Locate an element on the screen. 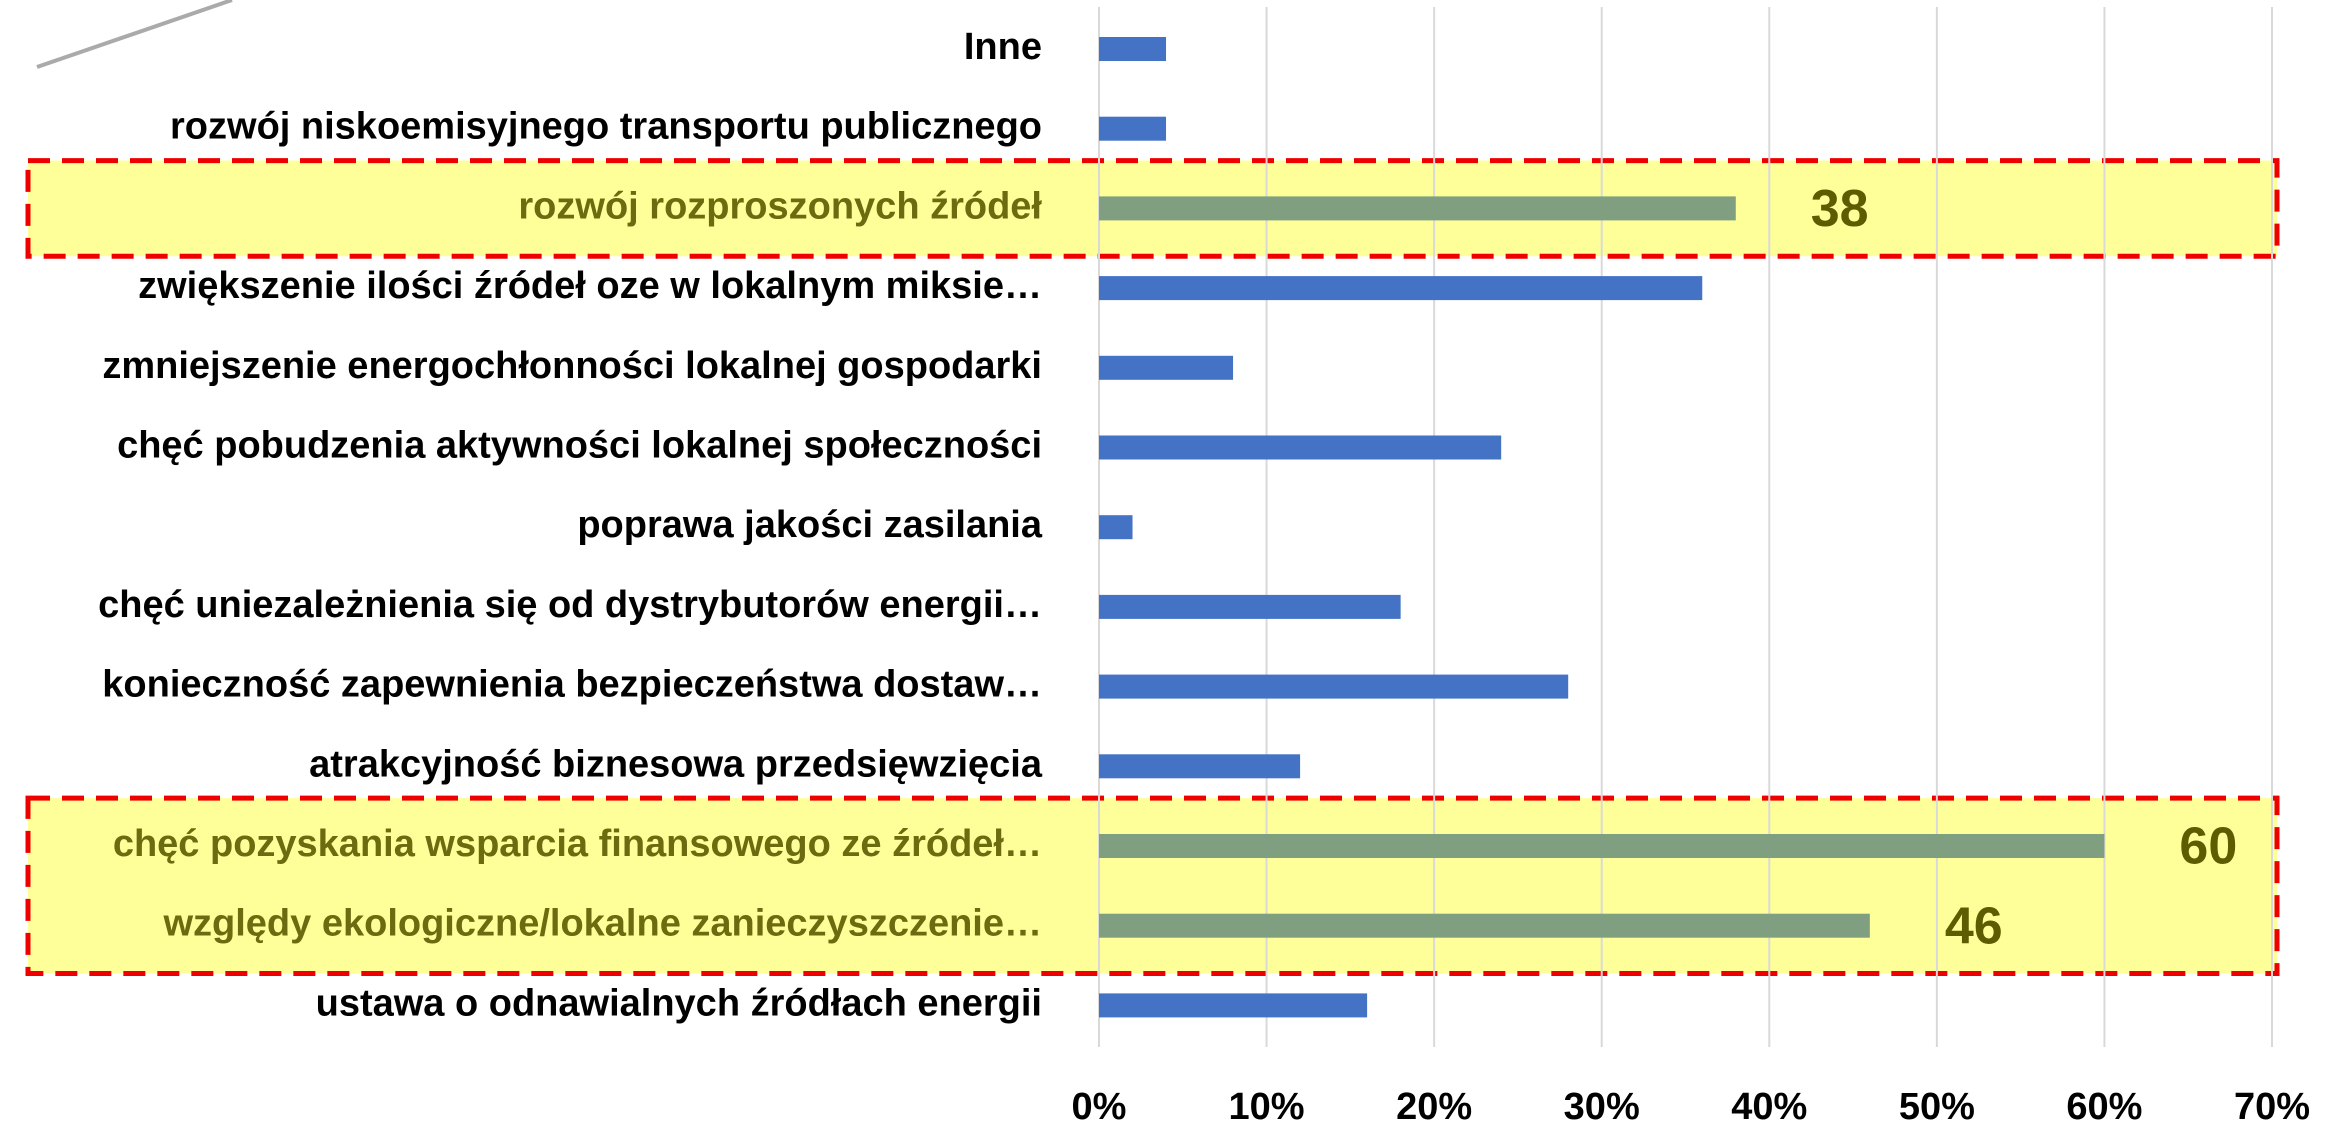 This screenshot has width=2332, height=1125. x-tick-label: 40% is located at coordinates (1769, 1105).